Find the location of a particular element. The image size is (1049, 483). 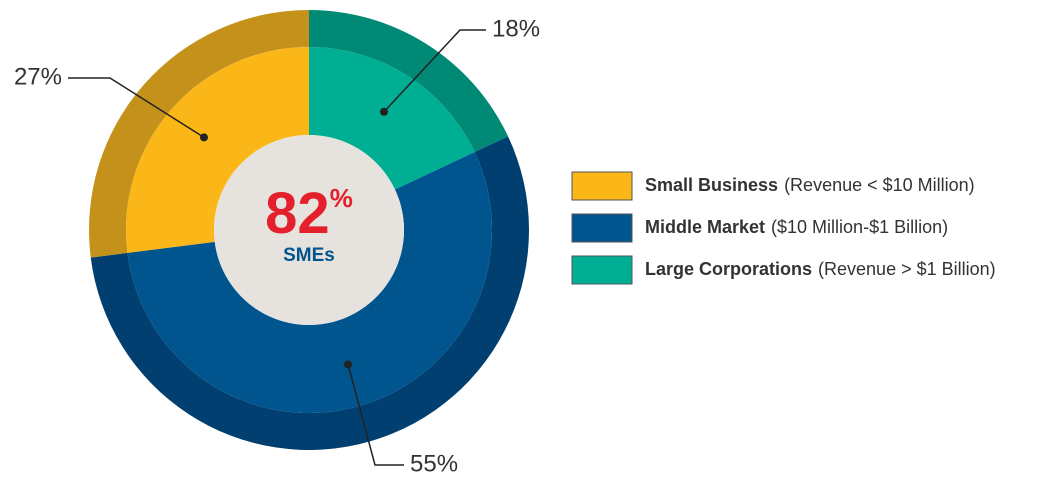

legend-entry: Large Corporations (Revenue > $1 Billion) is located at coordinates (820, 269).